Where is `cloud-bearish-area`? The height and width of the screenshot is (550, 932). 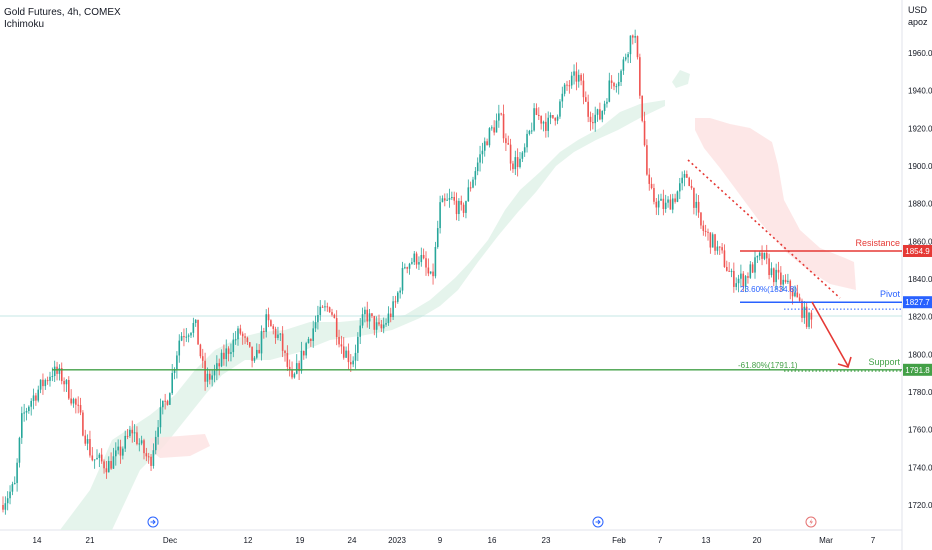 cloud-bearish-area is located at coordinates (775, 204).